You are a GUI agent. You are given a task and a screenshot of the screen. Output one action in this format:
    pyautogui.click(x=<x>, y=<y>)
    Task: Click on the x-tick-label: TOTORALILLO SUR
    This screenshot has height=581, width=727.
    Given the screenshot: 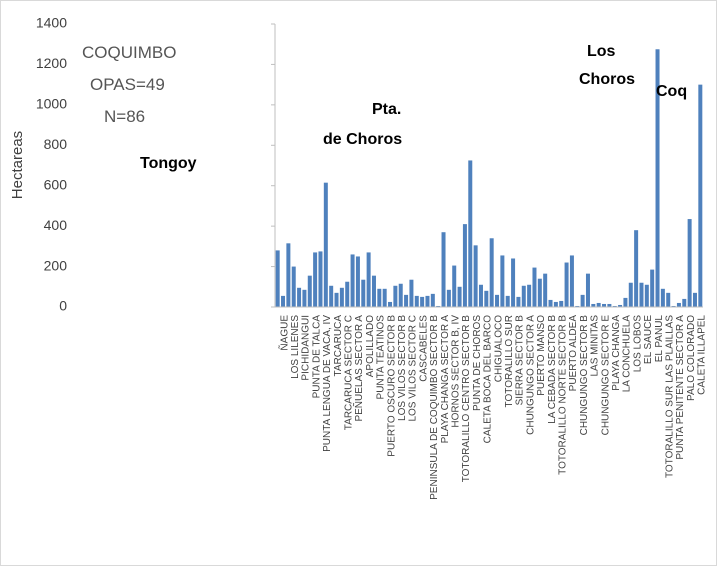 What is the action you would take?
    pyautogui.click(x=509, y=361)
    